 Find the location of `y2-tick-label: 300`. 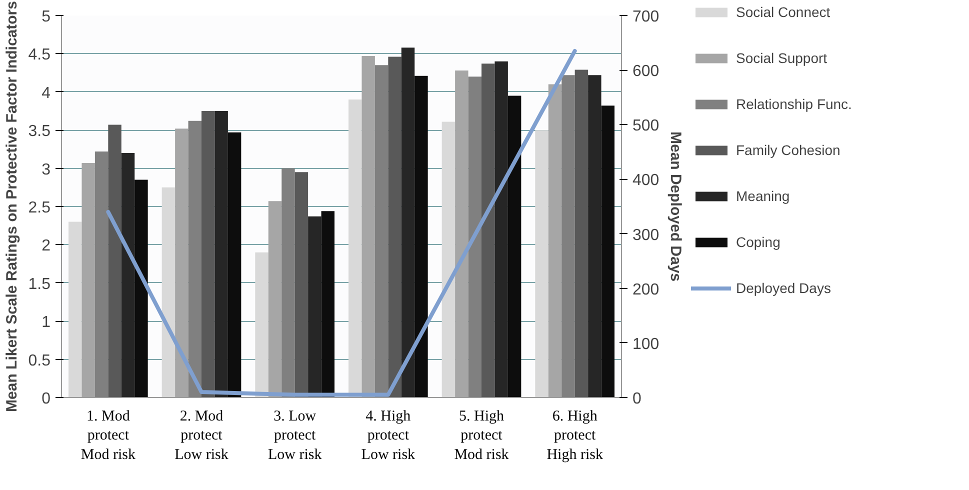

y2-tick-label: 300 is located at coordinates (646, 235).